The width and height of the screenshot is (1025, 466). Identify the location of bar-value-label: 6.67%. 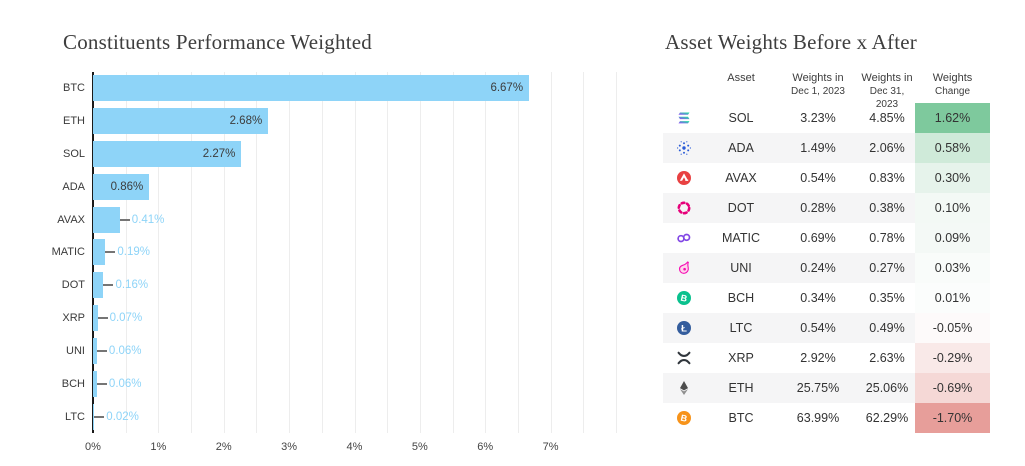
(507, 88).